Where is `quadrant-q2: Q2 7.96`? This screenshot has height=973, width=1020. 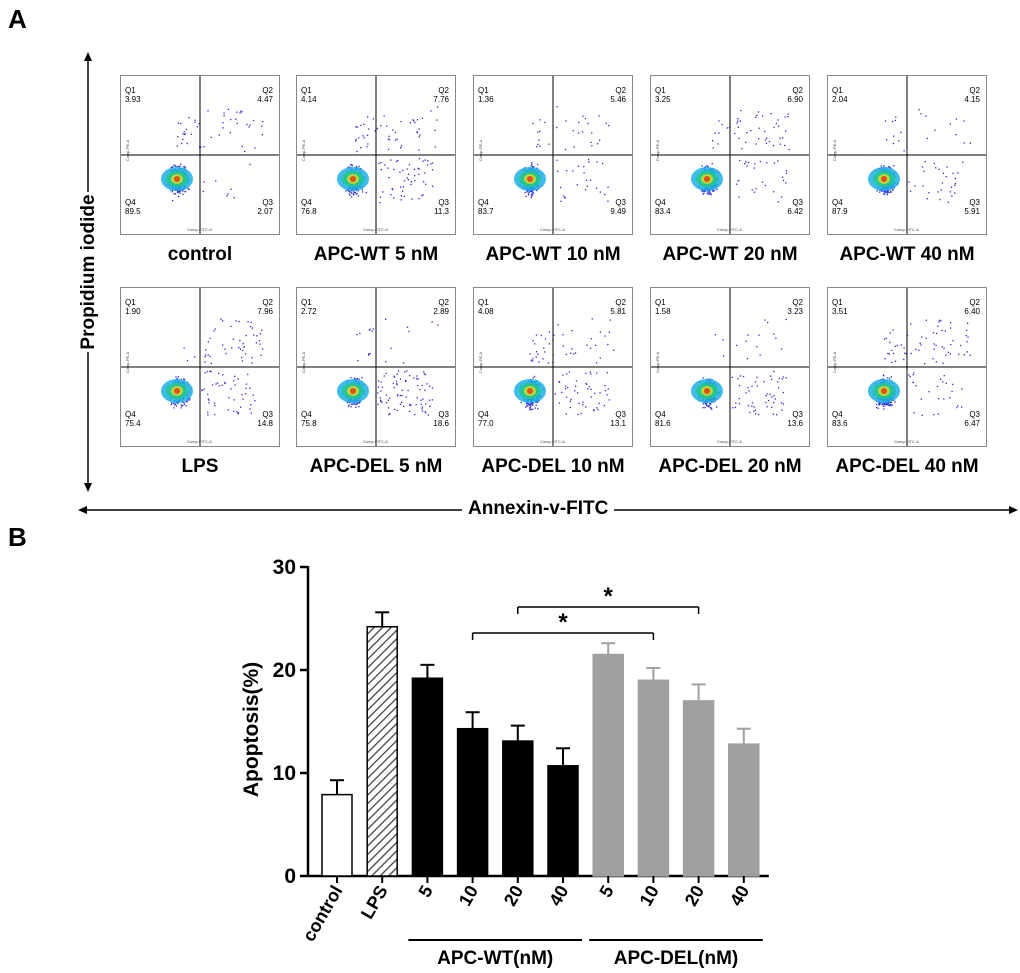 quadrant-q2: Q2 7.96 is located at coordinates (265, 307).